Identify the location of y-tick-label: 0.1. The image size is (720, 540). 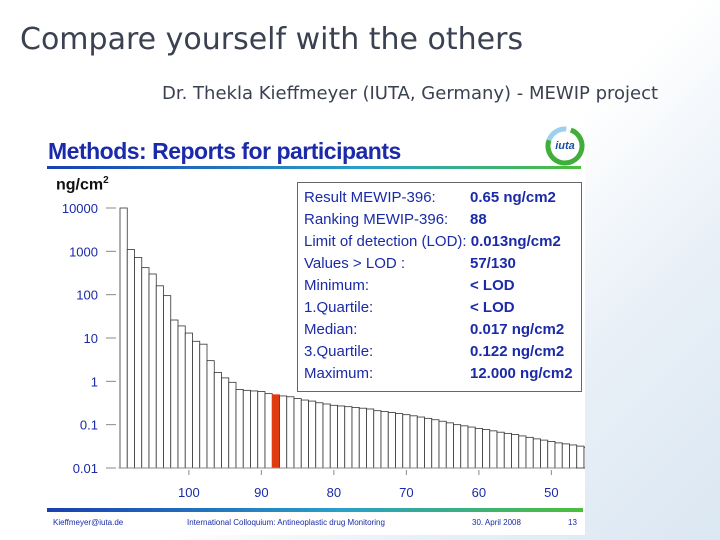
(89, 425).